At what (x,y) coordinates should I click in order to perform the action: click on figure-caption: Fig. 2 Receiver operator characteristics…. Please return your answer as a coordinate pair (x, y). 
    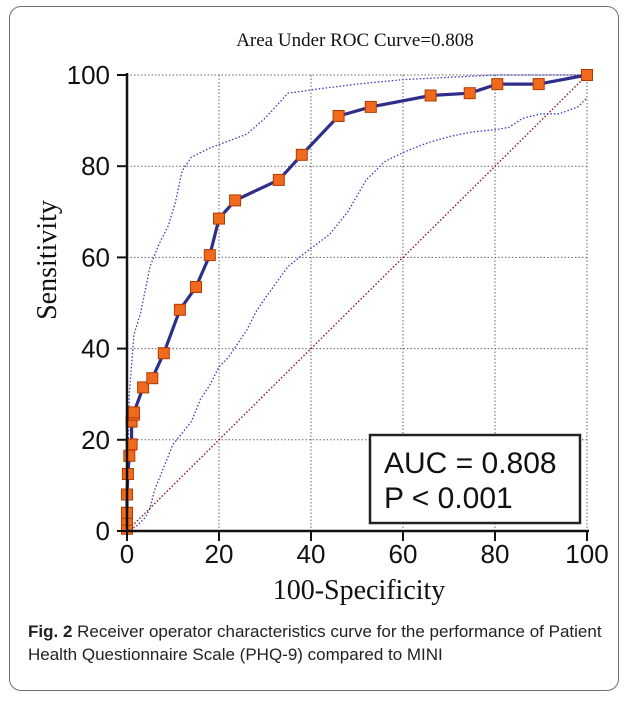
    Looking at the image, I should click on (318, 643).